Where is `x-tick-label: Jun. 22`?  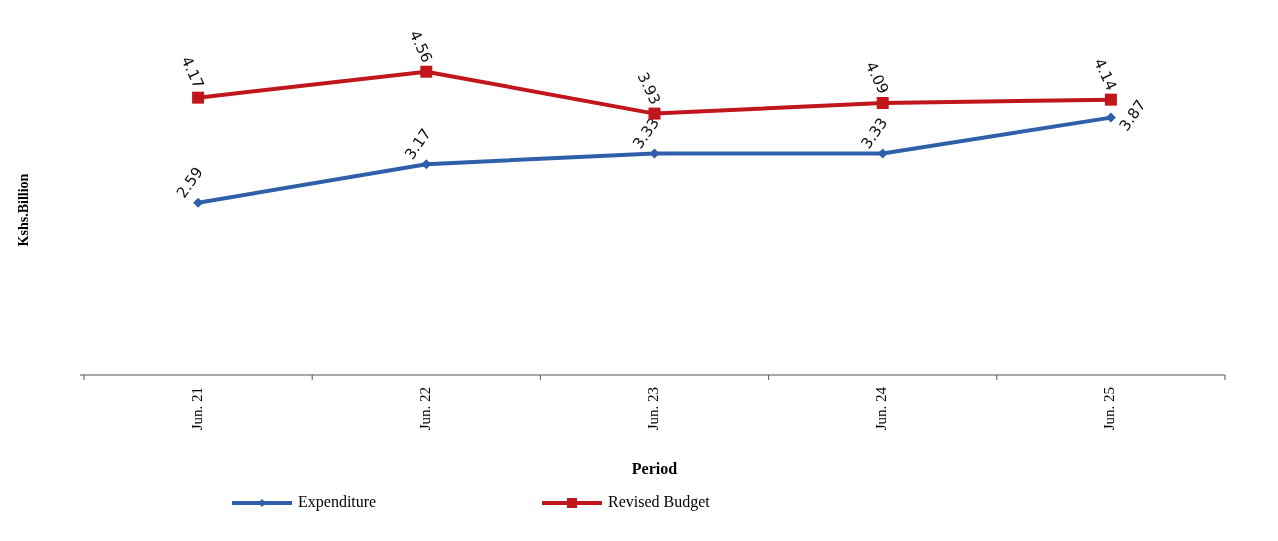 x-tick-label: Jun. 22 is located at coordinates (424, 409).